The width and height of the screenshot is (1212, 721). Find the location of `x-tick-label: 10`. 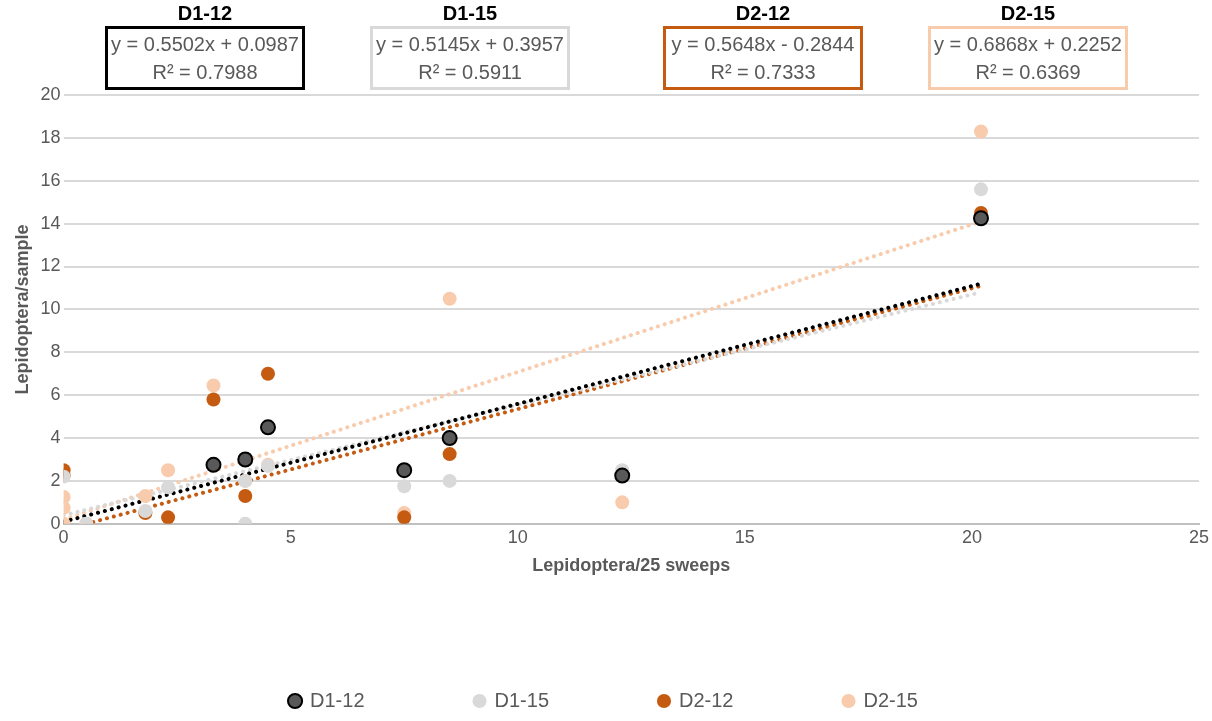

x-tick-label: 10 is located at coordinates (517, 536).